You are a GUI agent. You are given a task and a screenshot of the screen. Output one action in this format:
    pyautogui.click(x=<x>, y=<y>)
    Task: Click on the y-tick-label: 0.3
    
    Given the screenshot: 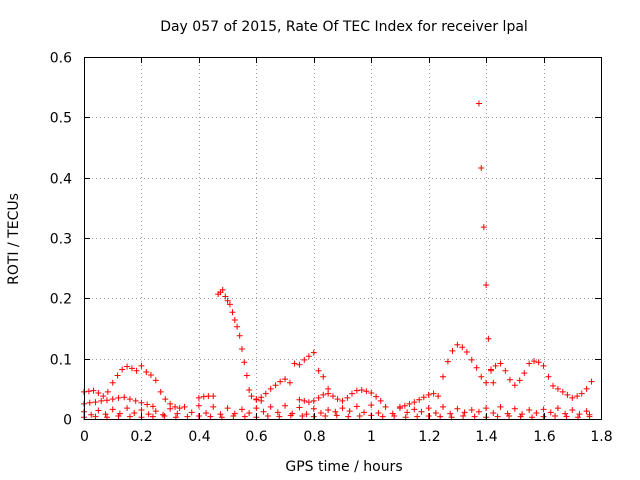 What is the action you would take?
    pyautogui.click(x=61, y=240)
    